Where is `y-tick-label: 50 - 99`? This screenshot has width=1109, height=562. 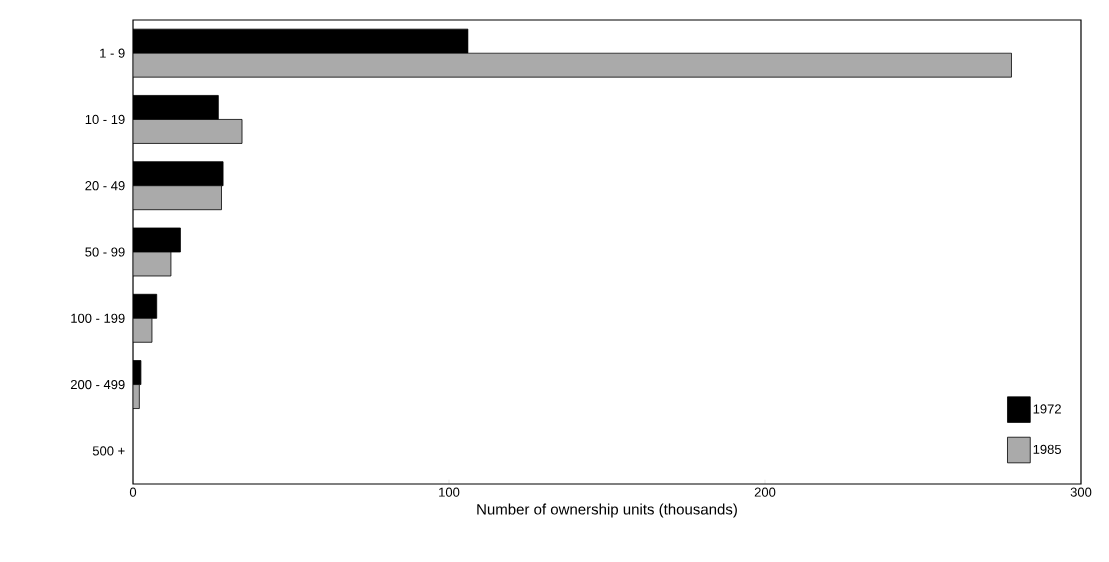 y-tick-label: 50 - 99 is located at coordinates (105, 252).